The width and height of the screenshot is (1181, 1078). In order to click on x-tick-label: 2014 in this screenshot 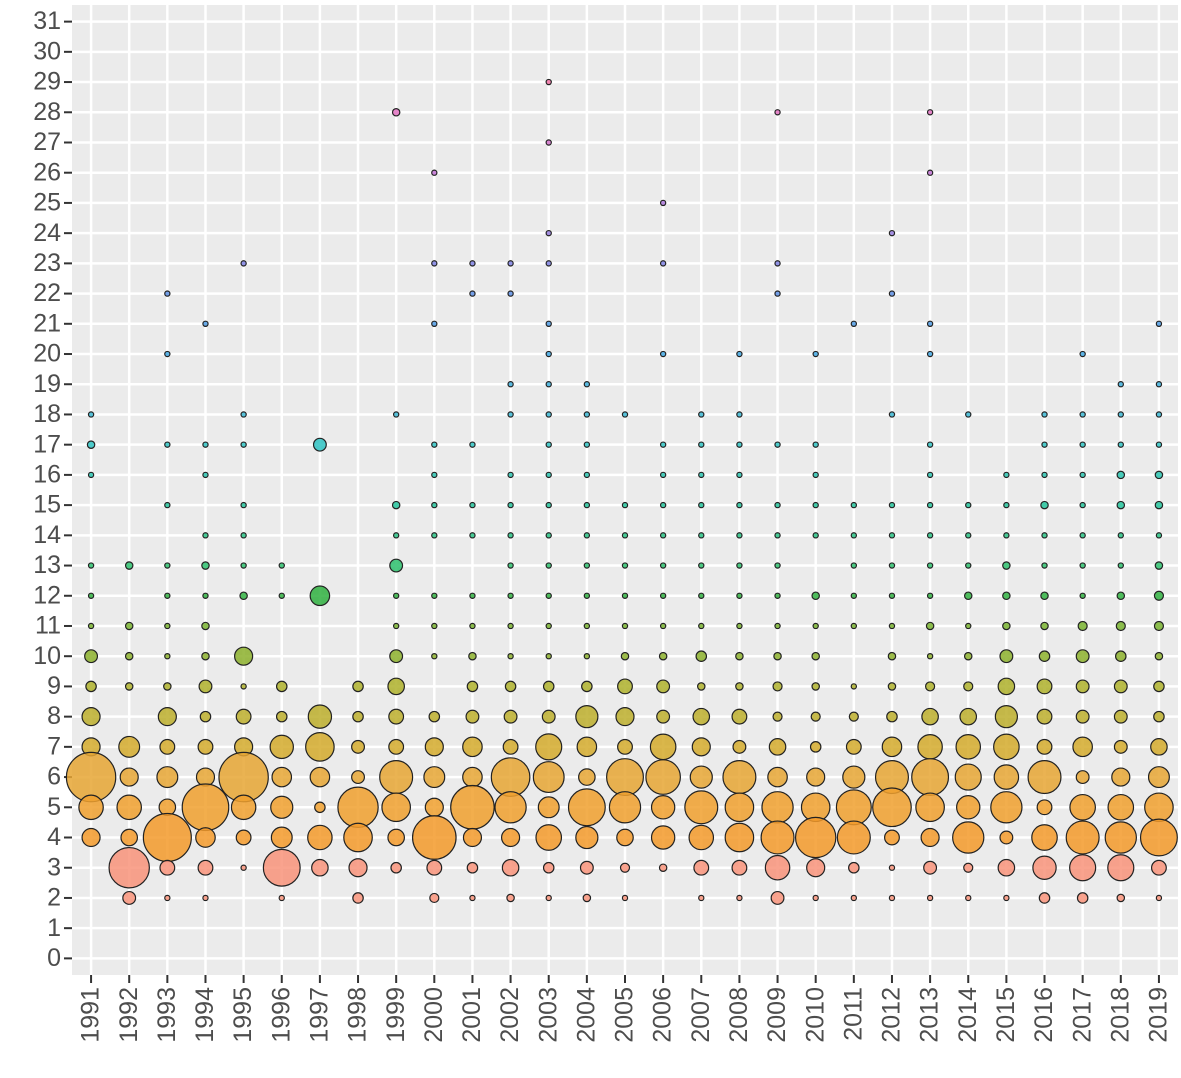, I will do `click(968, 1015)`.